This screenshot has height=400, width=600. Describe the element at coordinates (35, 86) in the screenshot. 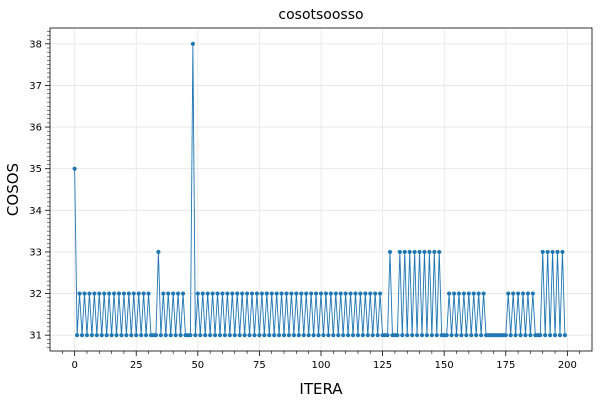

I see `y-tick-label: 37` at that location.